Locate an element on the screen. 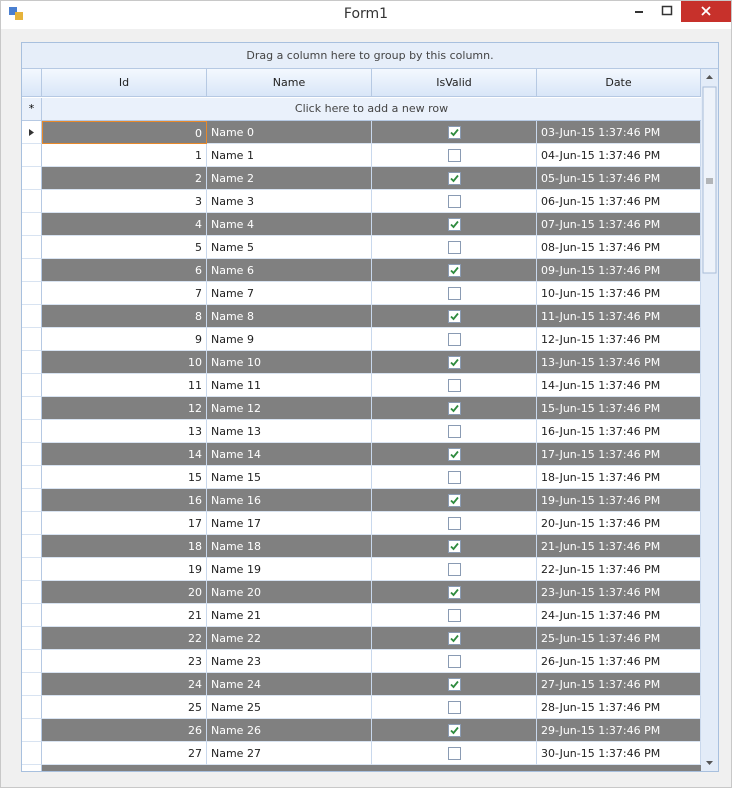 This screenshot has width=732, height=788. cell-date: 28-Jun-15 1:37:46 PM is located at coordinates (619, 707).